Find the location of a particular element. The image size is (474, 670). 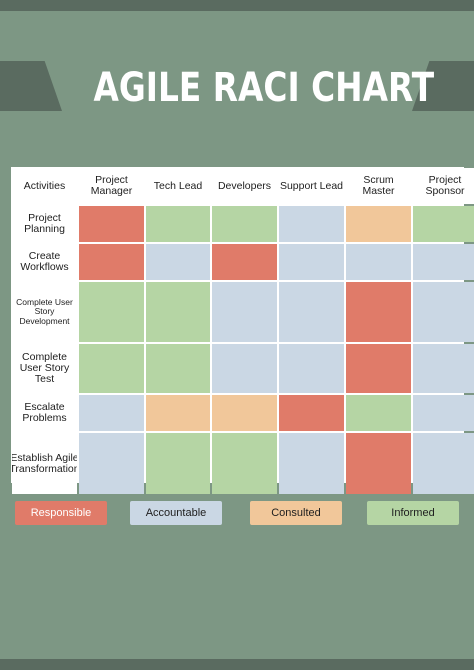

bottom-band is located at coordinates (237, 664).